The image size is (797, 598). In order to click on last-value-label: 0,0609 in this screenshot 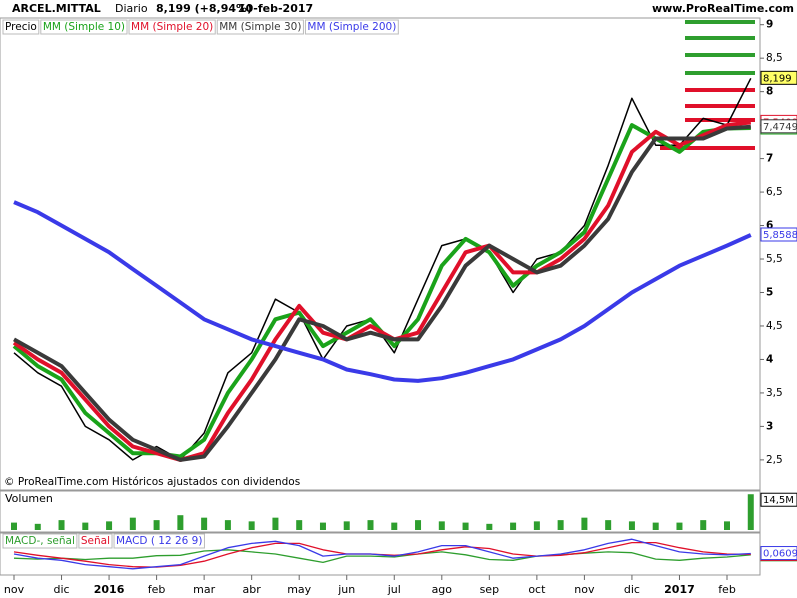, I will do `click(778, 553)`.